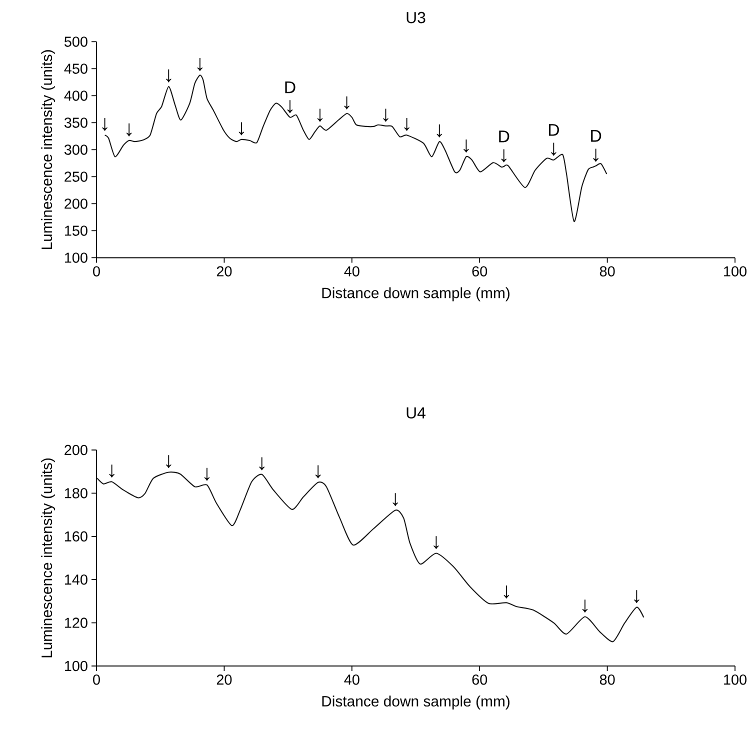  Describe the element at coordinates (416, 18) in the screenshot. I see `chart-title: U3` at that location.